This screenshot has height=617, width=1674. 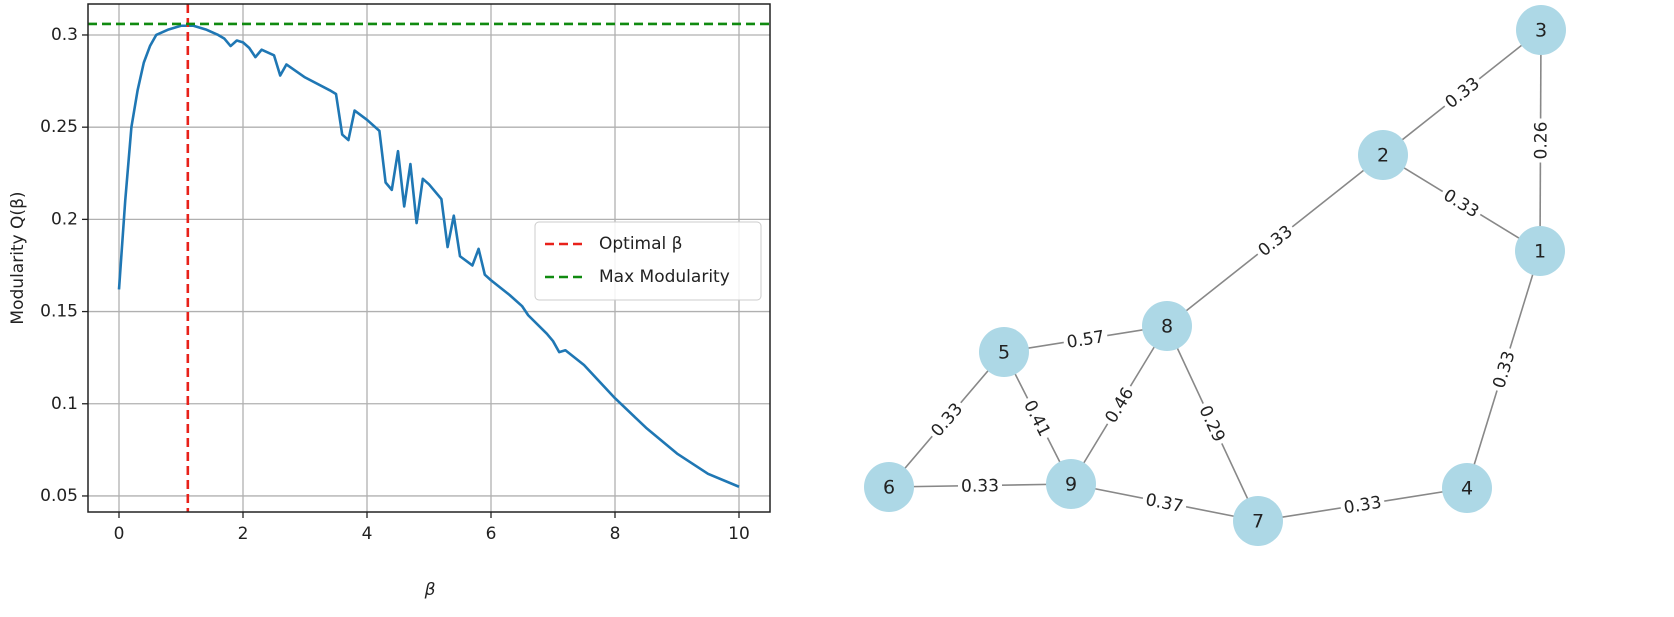 What do you see at coordinates (59, 496) in the screenshot?
I see `y-tick-label: 0.05` at bounding box center [59, 496].